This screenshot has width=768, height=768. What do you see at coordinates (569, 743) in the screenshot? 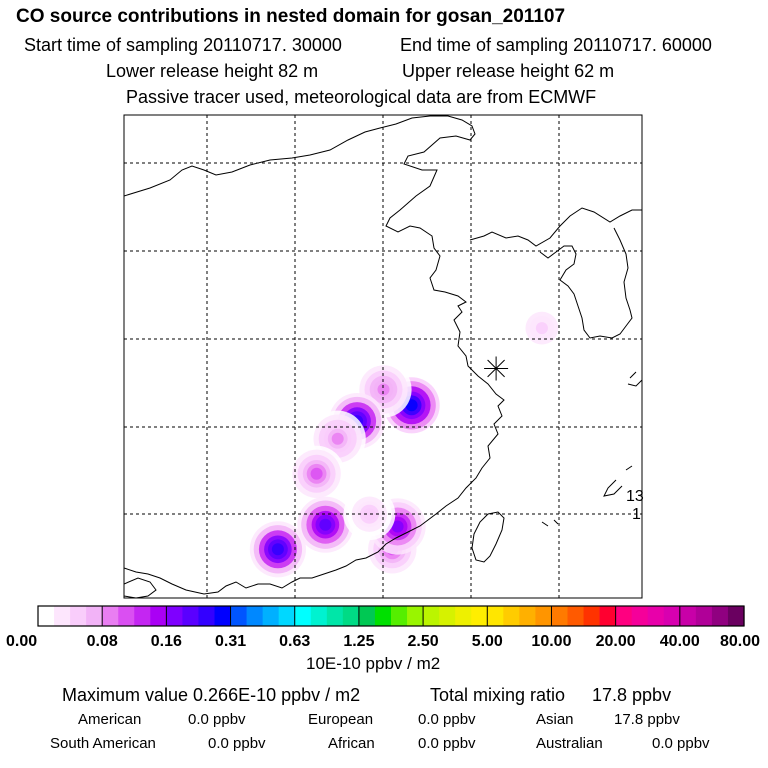
I see `region-name-australian: Australian` at bounding box center [569, 743].